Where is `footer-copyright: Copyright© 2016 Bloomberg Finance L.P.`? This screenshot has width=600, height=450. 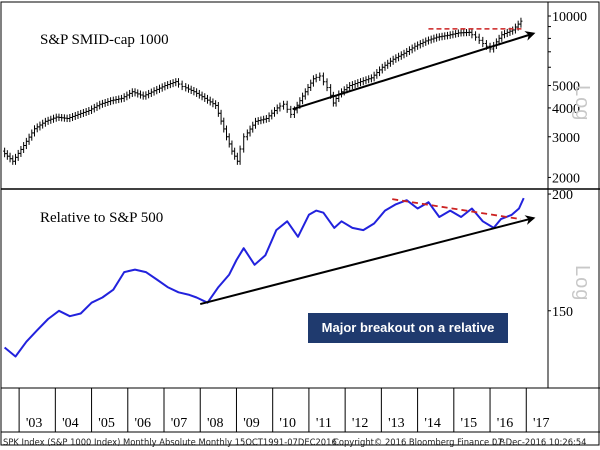
footer-copyright: Copyright© 2016 Bloomberg Finance L.P. is located at coordinates (419, 442).